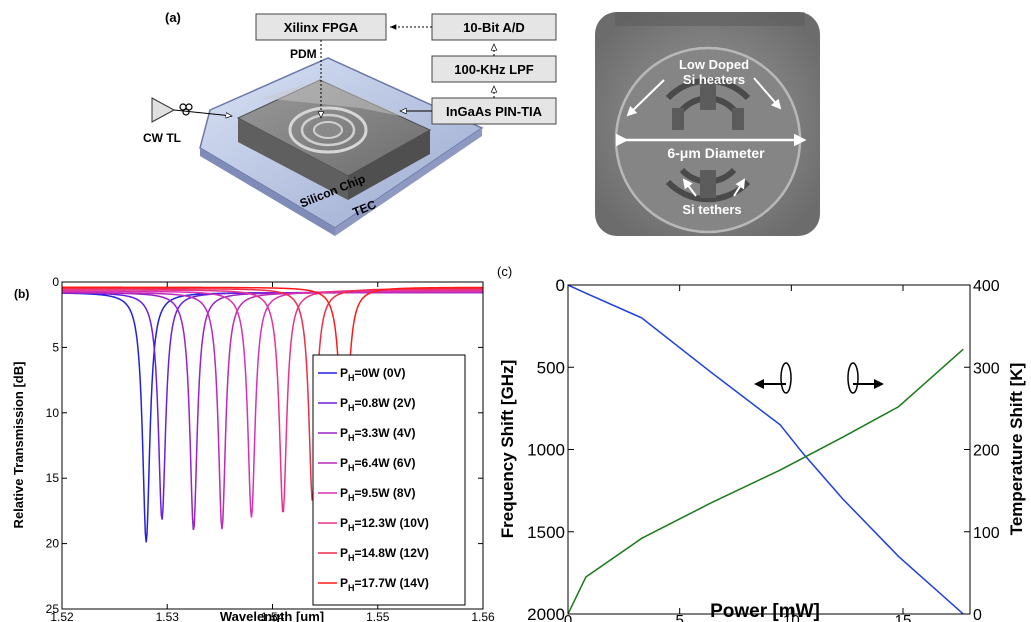 The height and width of the screenshot is (622, 1031). I want to click on b-xtick-label: 1.52, so click(62, 616).